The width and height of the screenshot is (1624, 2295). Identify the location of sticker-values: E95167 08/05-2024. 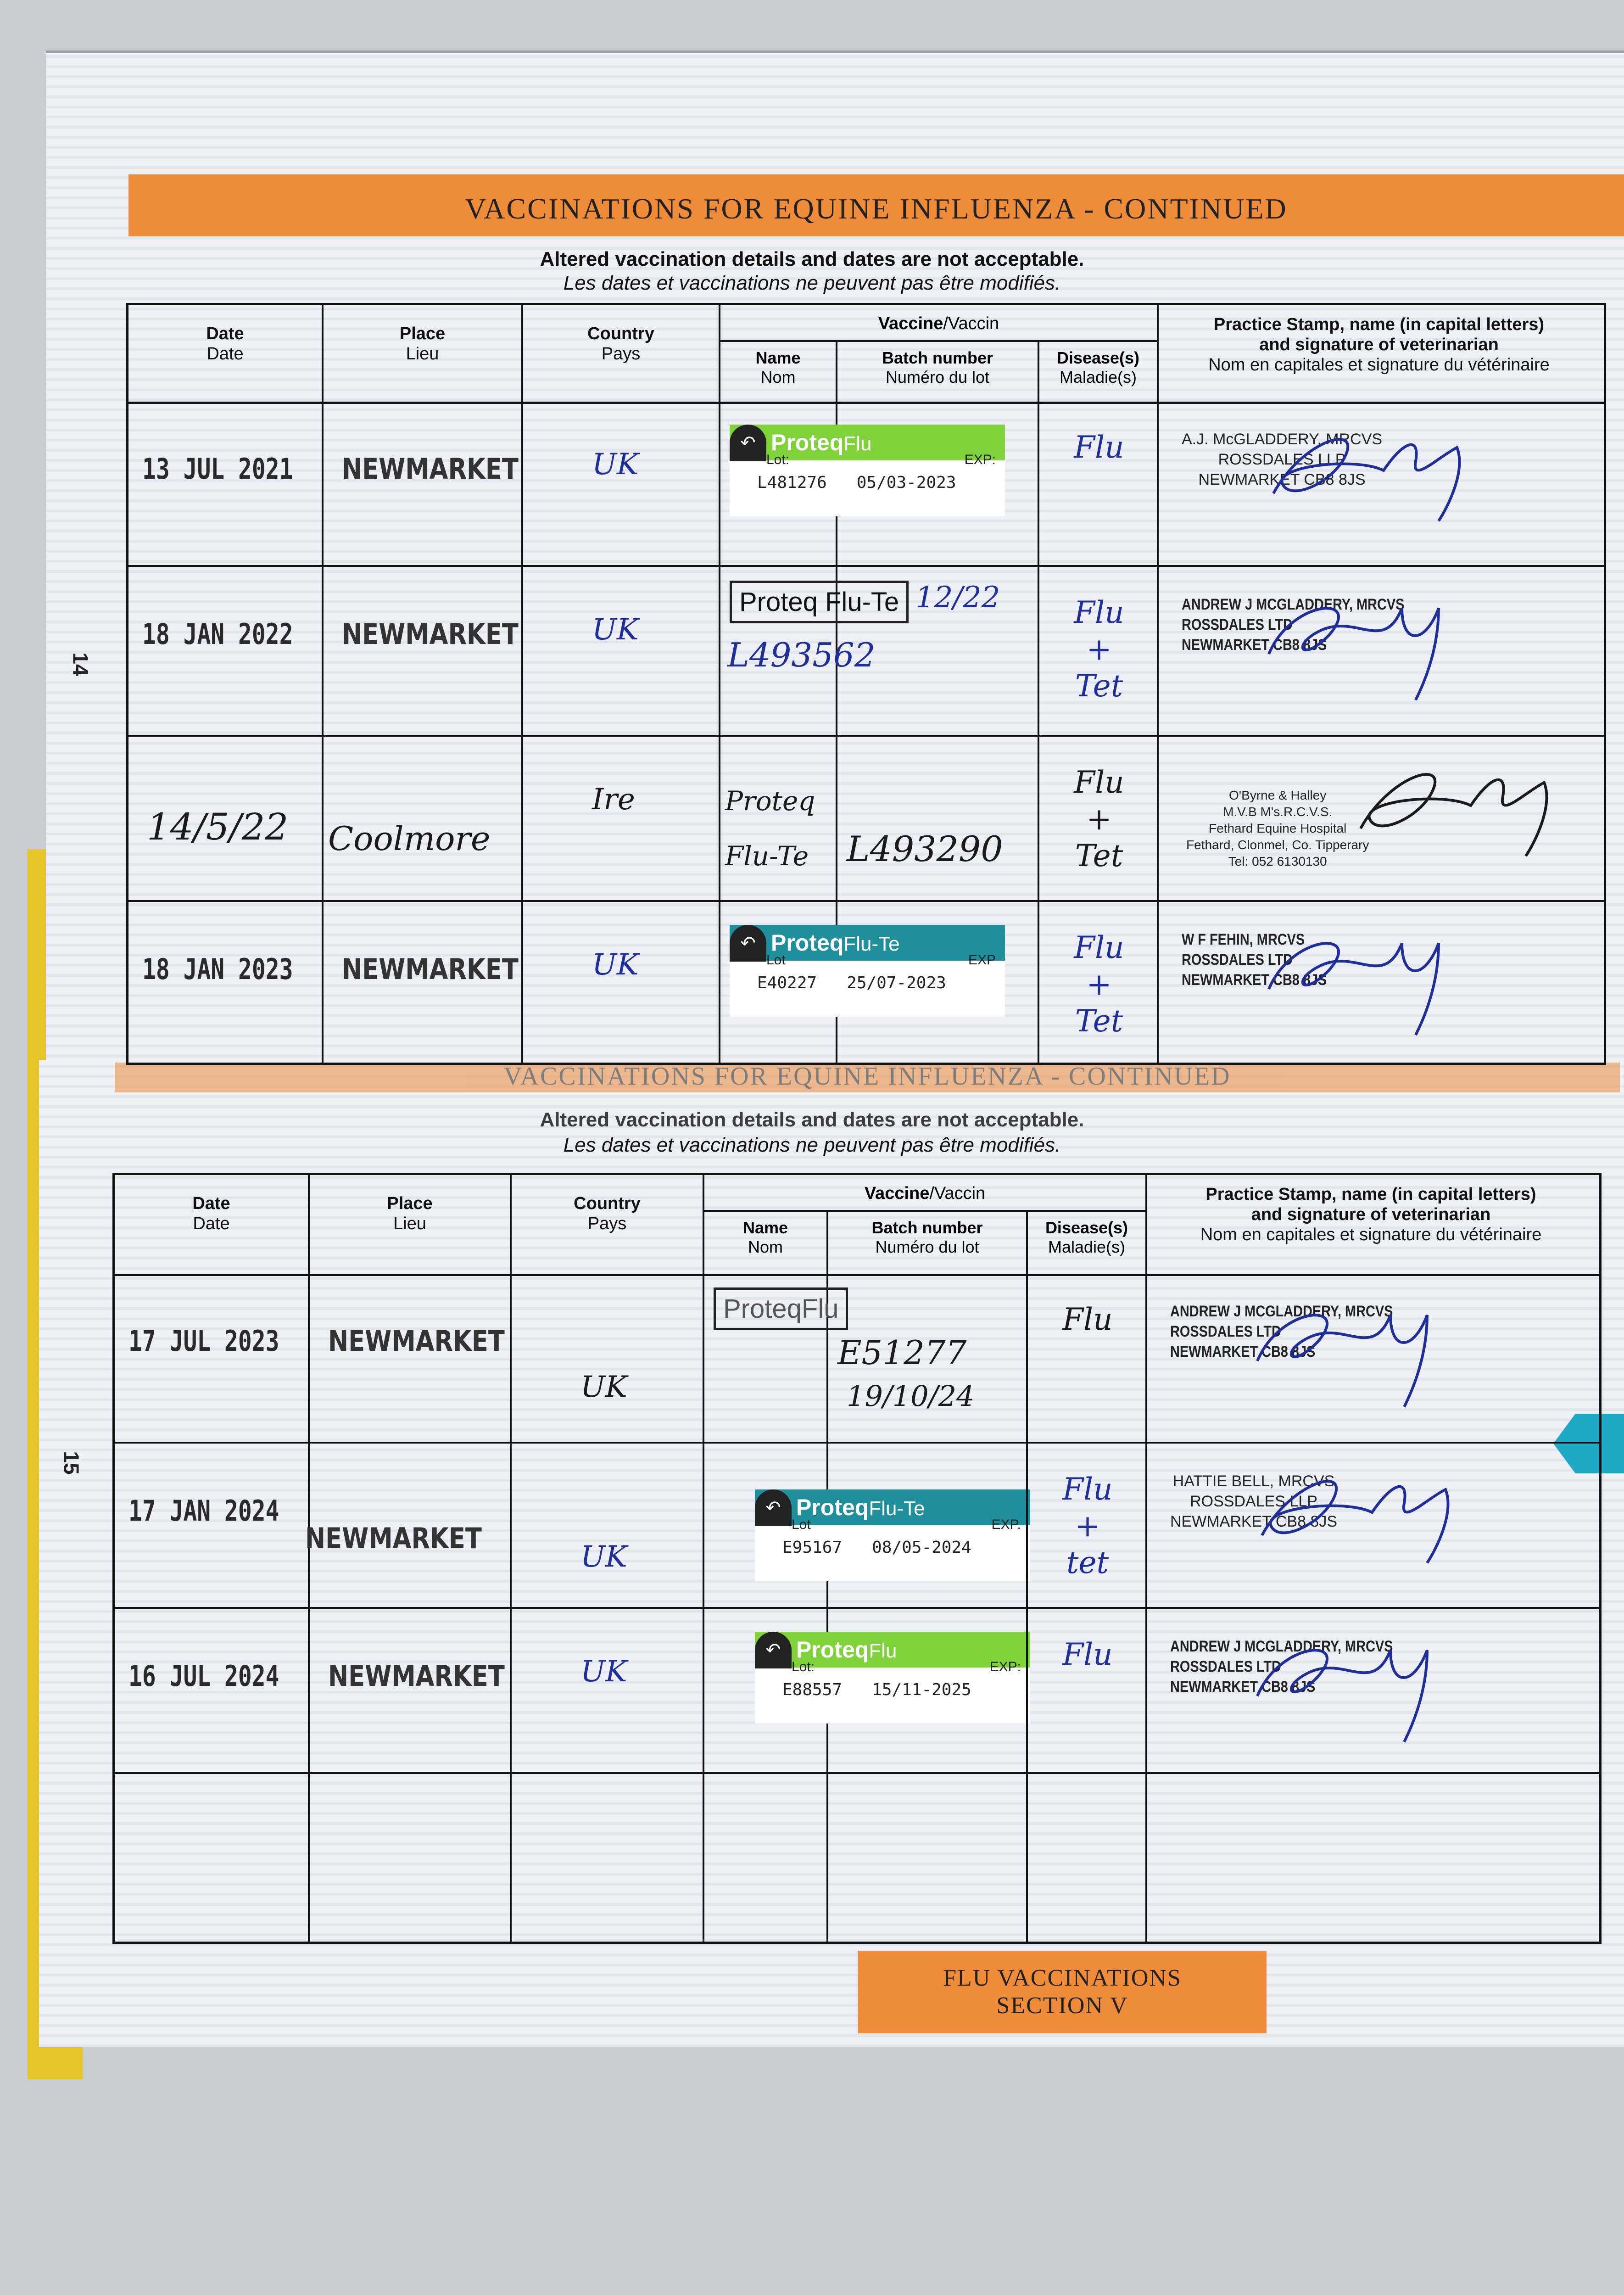
(892, 1541).